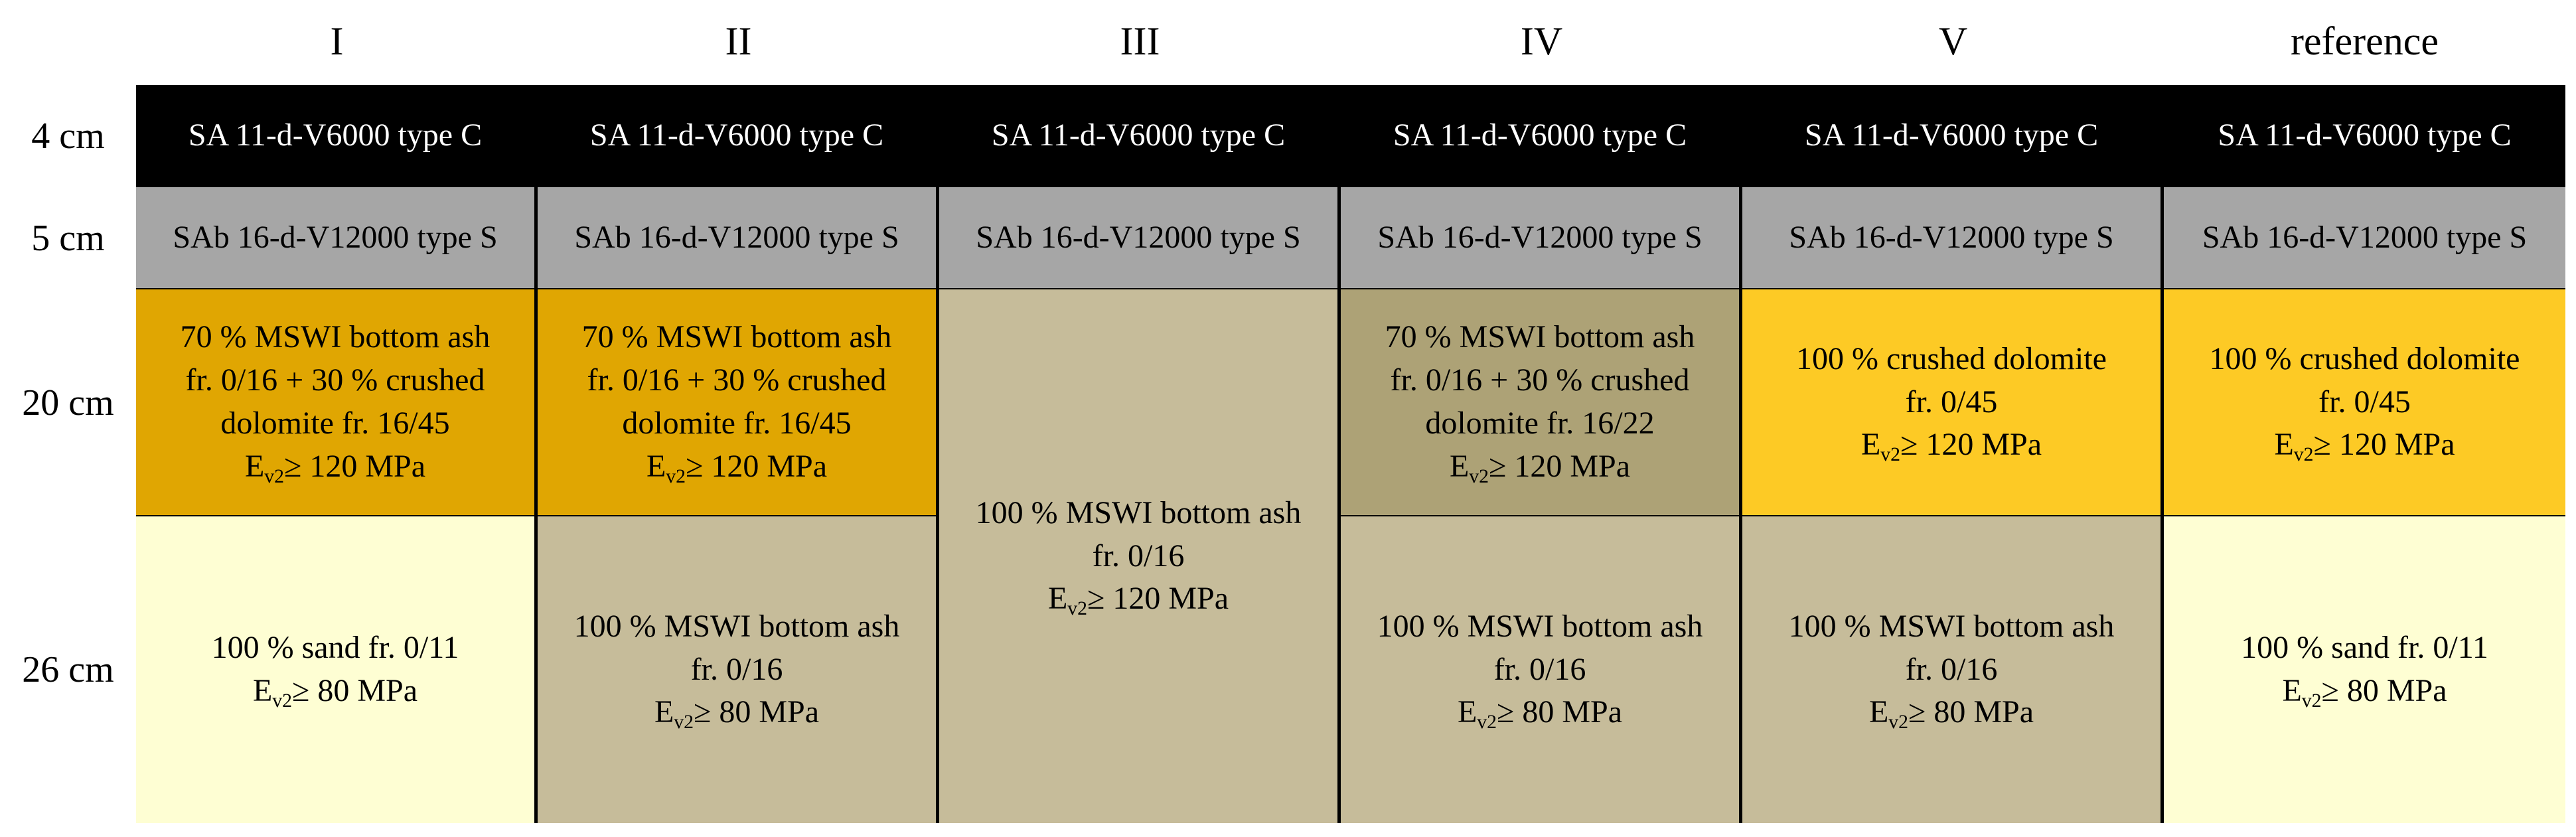  I want to click on subbase-layer-reference: 100 % sand fr. 0/11 Ev2≥ 80 MPa, so click(2365, 669).